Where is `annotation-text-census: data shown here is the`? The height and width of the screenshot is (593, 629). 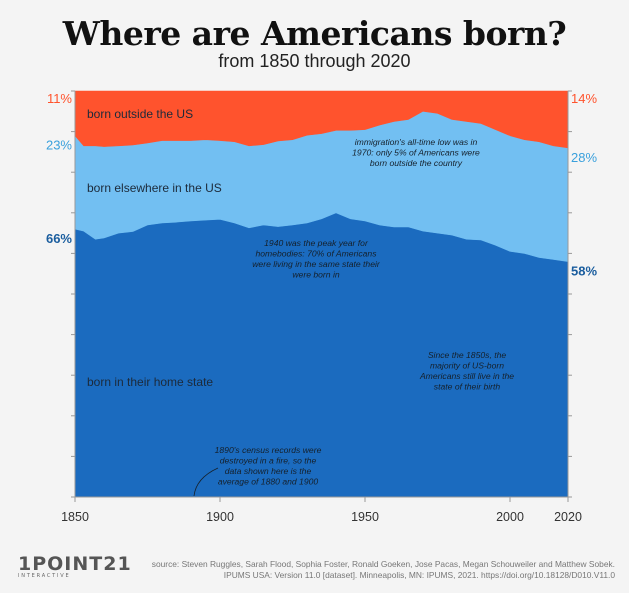
annotation-text-census: data shown here is the is located at coordinates (268, 471).